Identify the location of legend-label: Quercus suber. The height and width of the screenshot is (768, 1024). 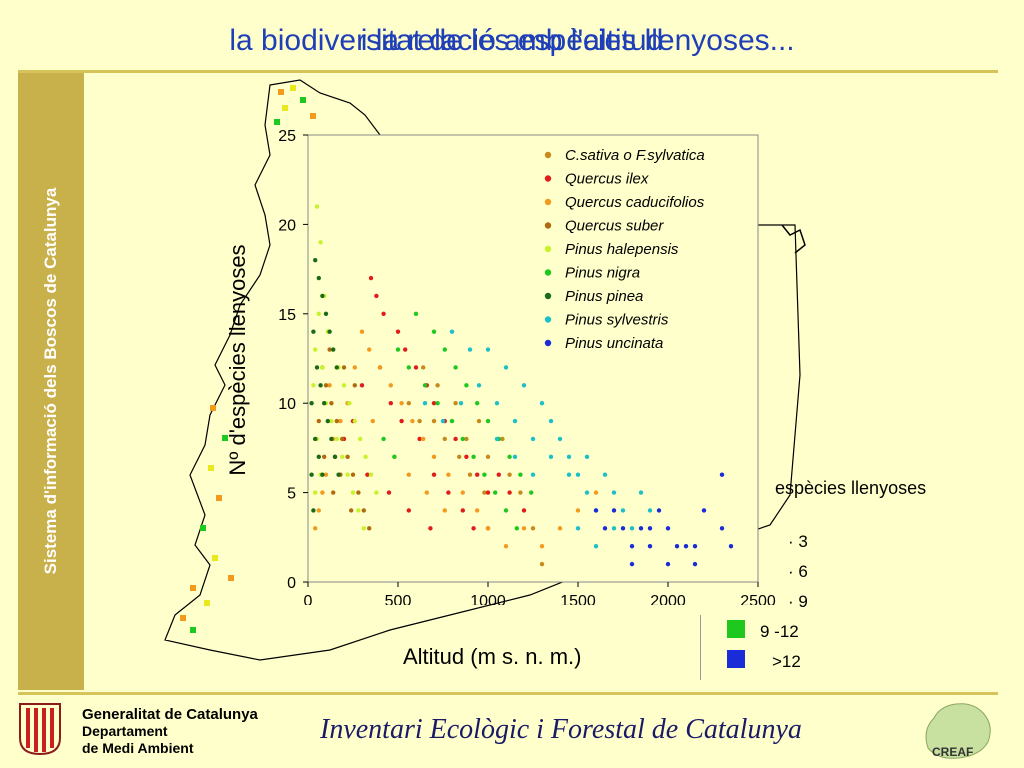
(614, 226).